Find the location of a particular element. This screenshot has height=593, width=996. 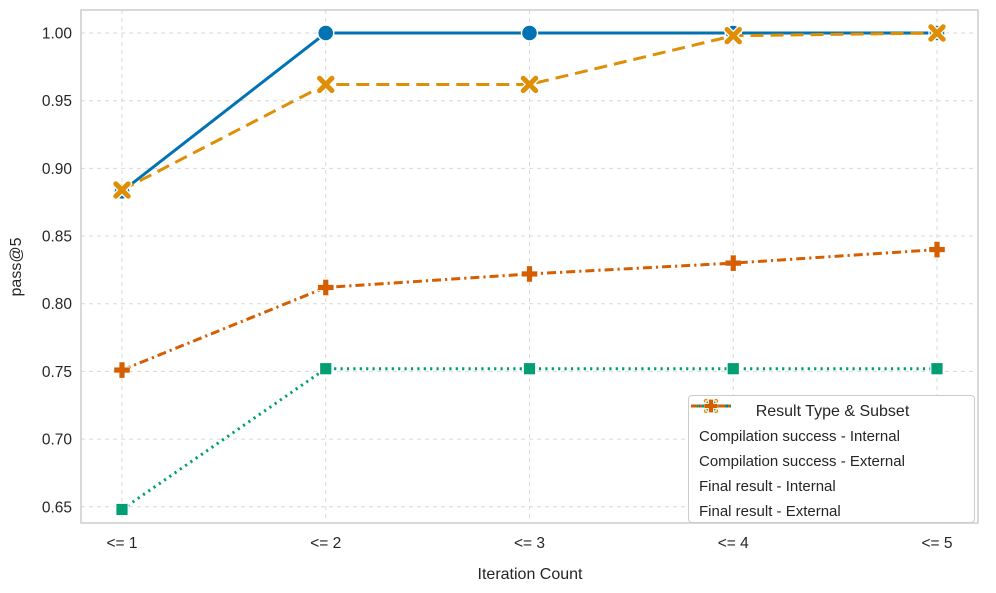

y-tick-label: 0.70 is located at coordinates (57, 440).